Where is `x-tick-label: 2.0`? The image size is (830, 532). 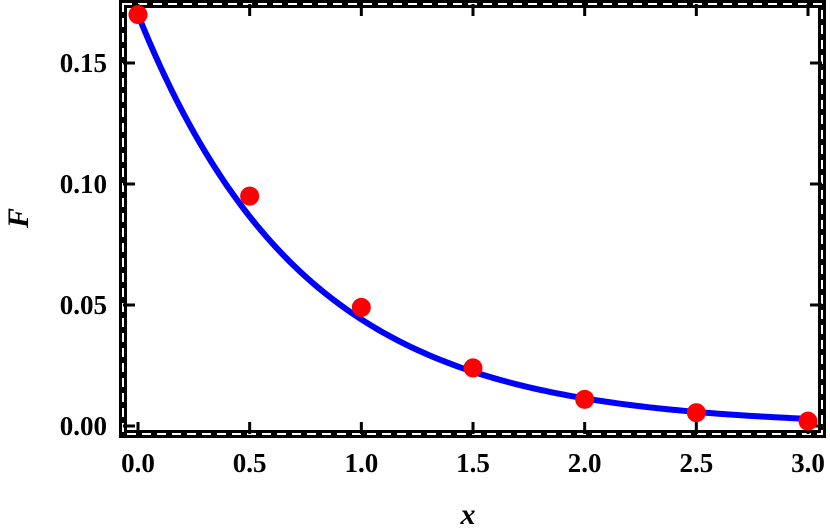
x-tick-label: 2.0 is located at coordinates (585, 463).